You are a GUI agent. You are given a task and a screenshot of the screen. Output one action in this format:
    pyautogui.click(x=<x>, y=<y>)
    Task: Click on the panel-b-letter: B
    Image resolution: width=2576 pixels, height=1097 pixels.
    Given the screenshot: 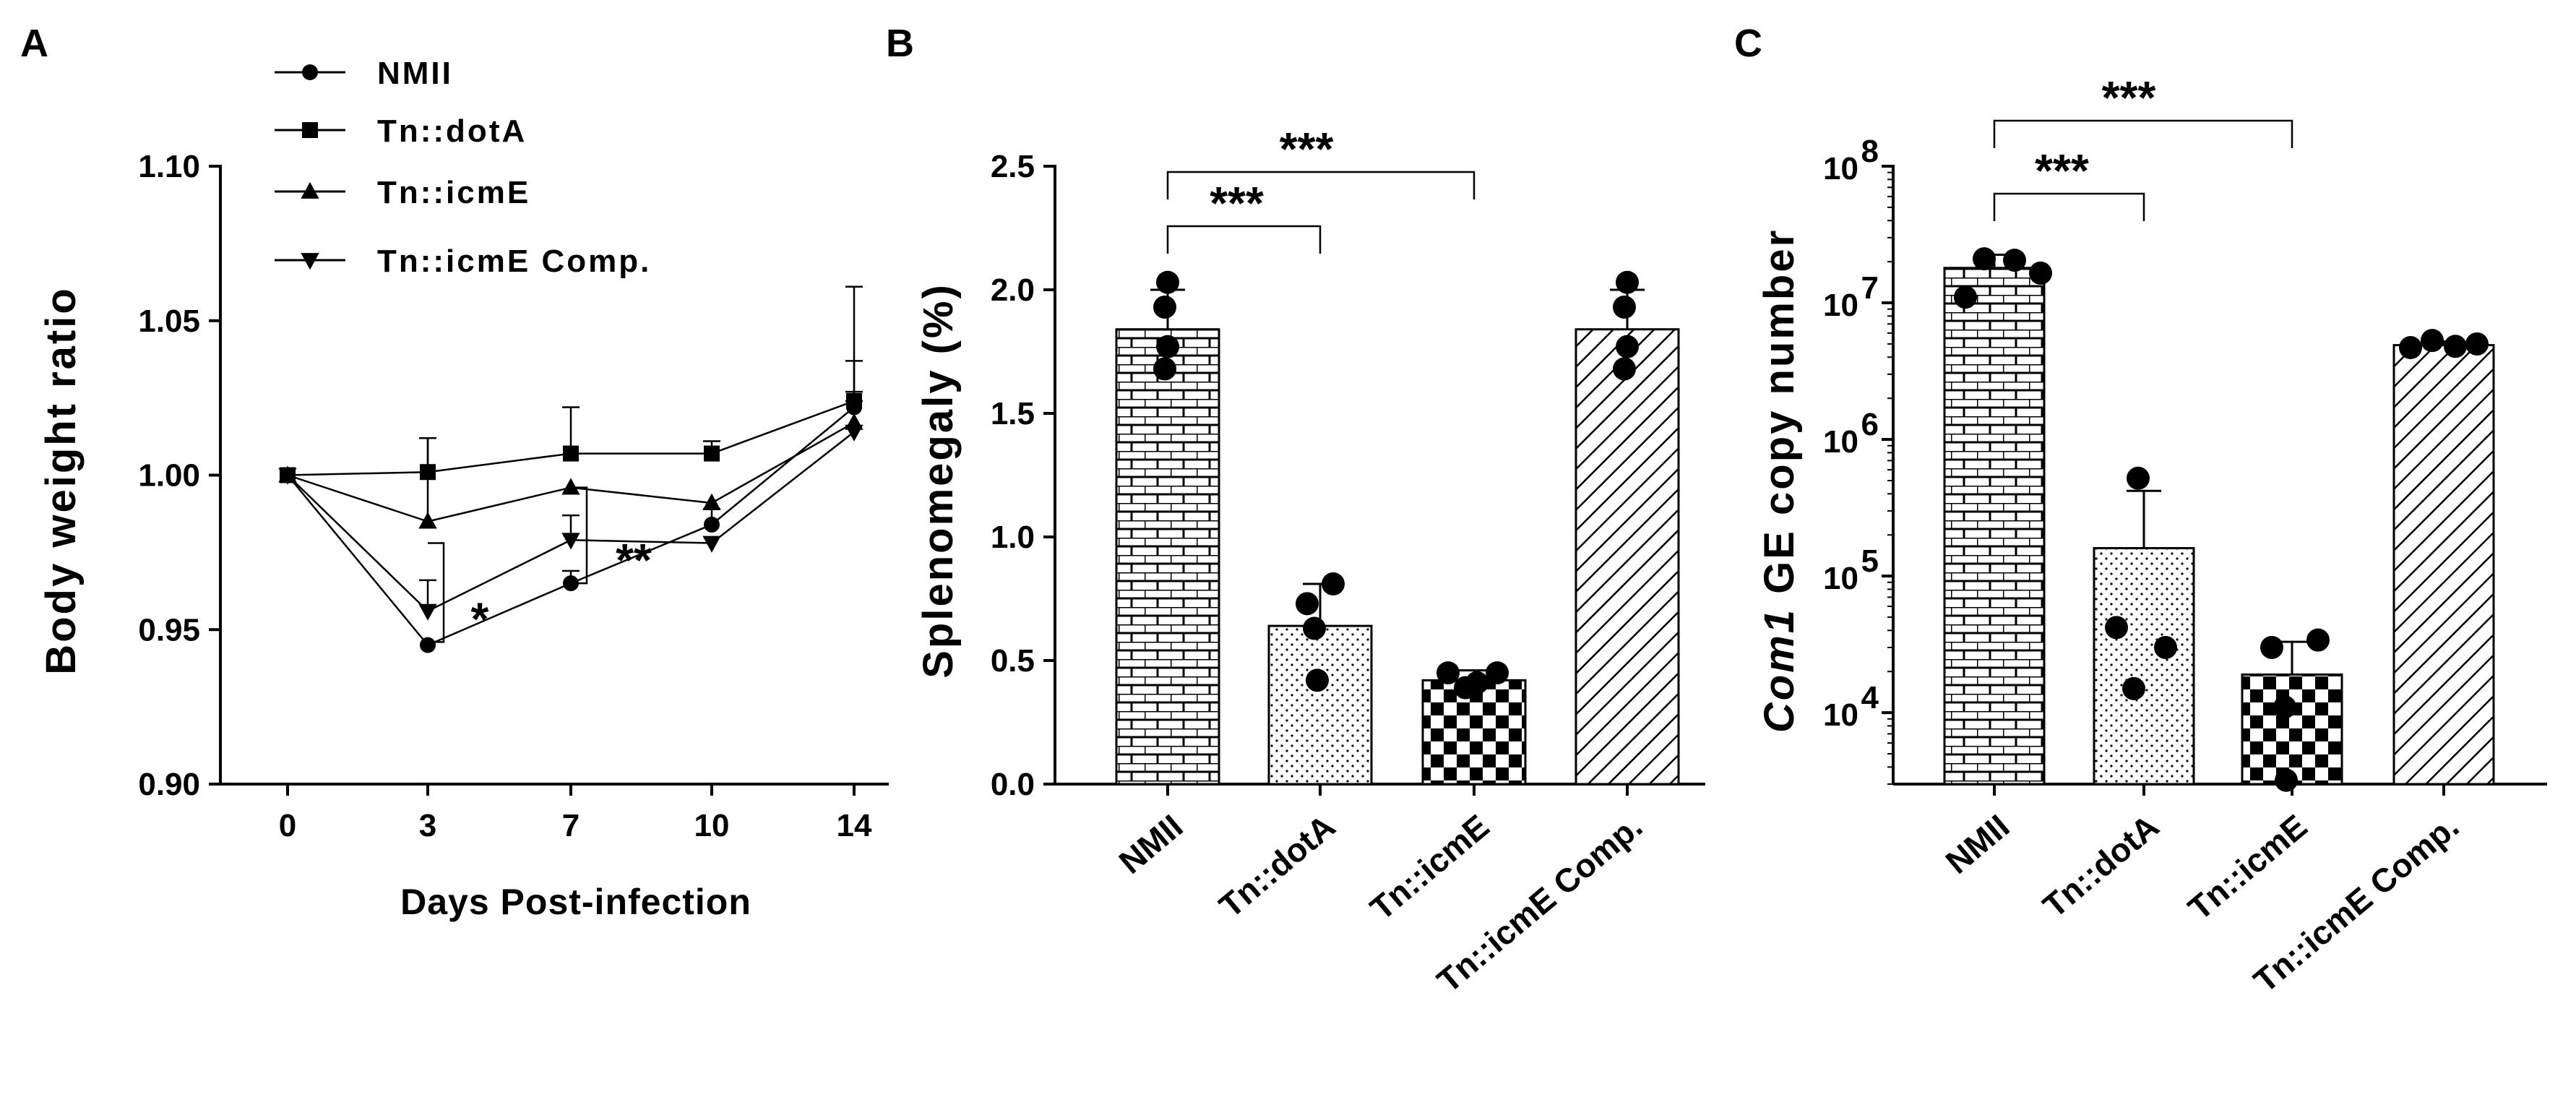 What is the action you would take?
    pyautogui.click(x=900, y=43)
    